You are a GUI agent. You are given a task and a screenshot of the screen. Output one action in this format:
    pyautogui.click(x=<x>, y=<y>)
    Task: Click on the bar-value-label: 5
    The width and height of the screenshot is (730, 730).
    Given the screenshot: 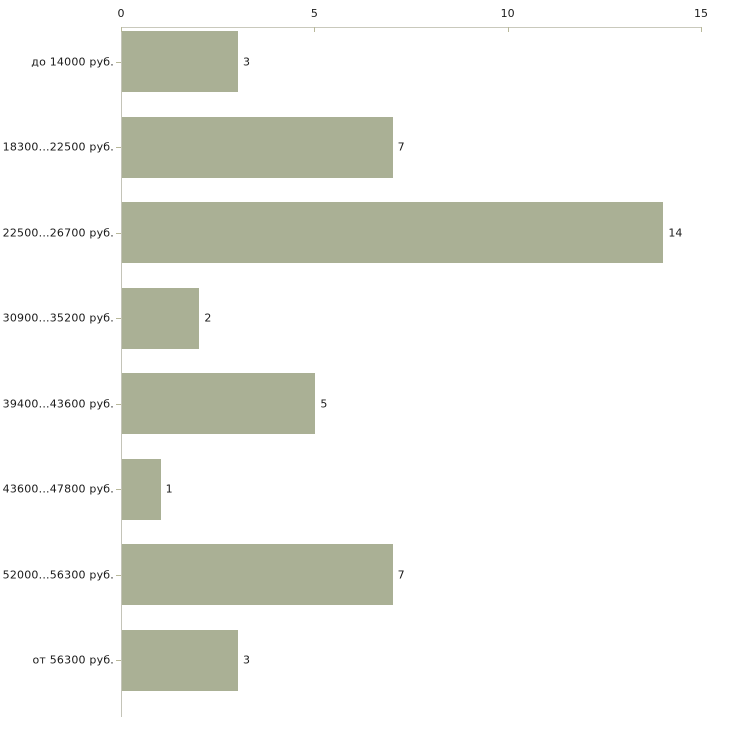 What is the action you would take?
    pyautogui.click(x=324, y=403)
    